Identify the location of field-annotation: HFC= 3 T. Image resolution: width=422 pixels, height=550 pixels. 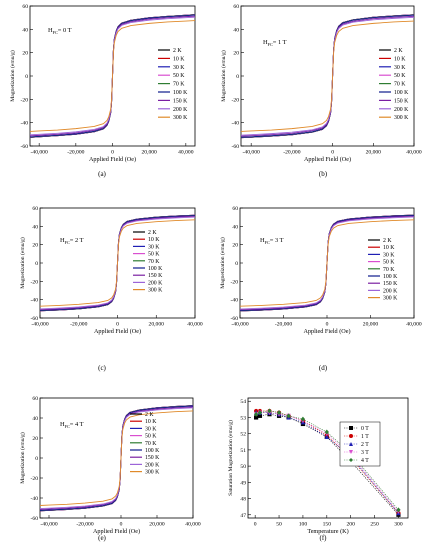
(272, 241).